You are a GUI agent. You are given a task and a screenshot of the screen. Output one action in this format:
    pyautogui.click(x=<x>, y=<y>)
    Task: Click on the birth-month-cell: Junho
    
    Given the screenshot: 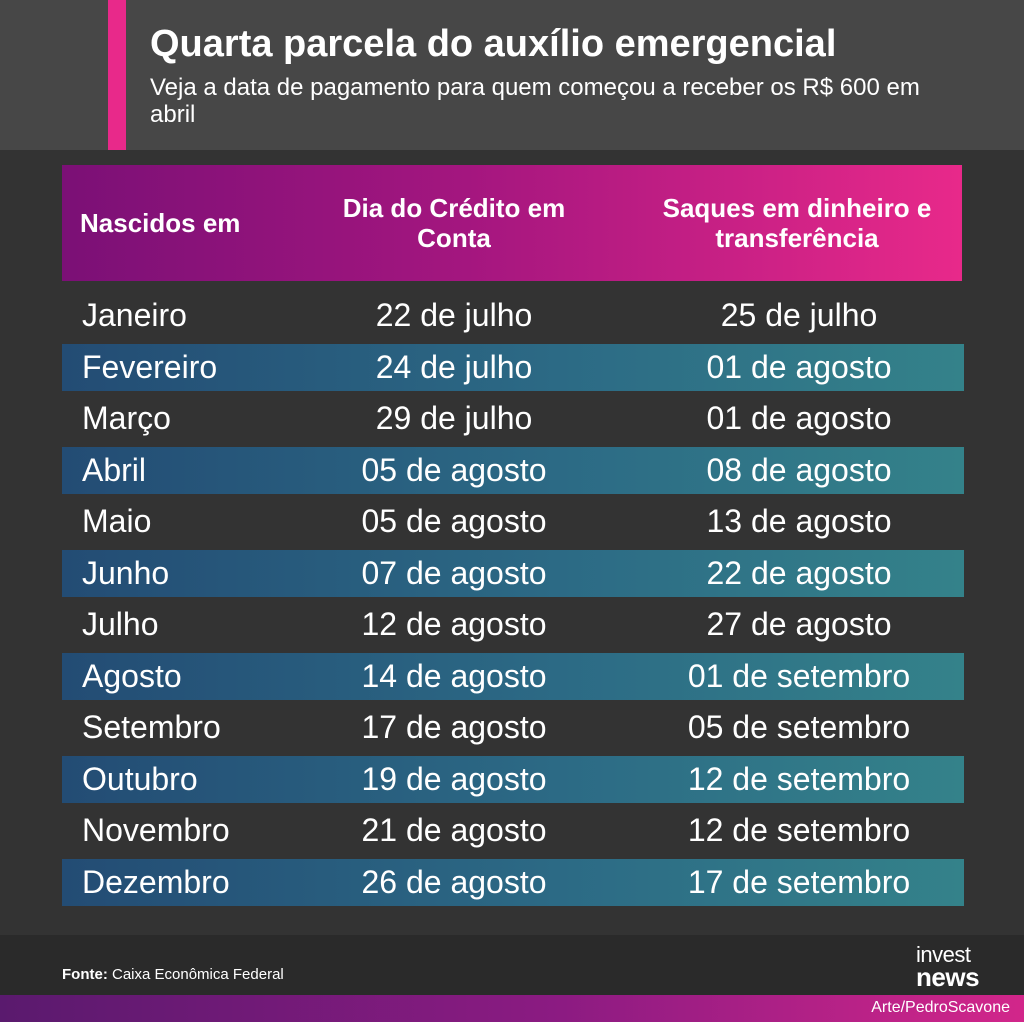 What is the action you would take?
    pyautogui.click(x=126, y=572)
    